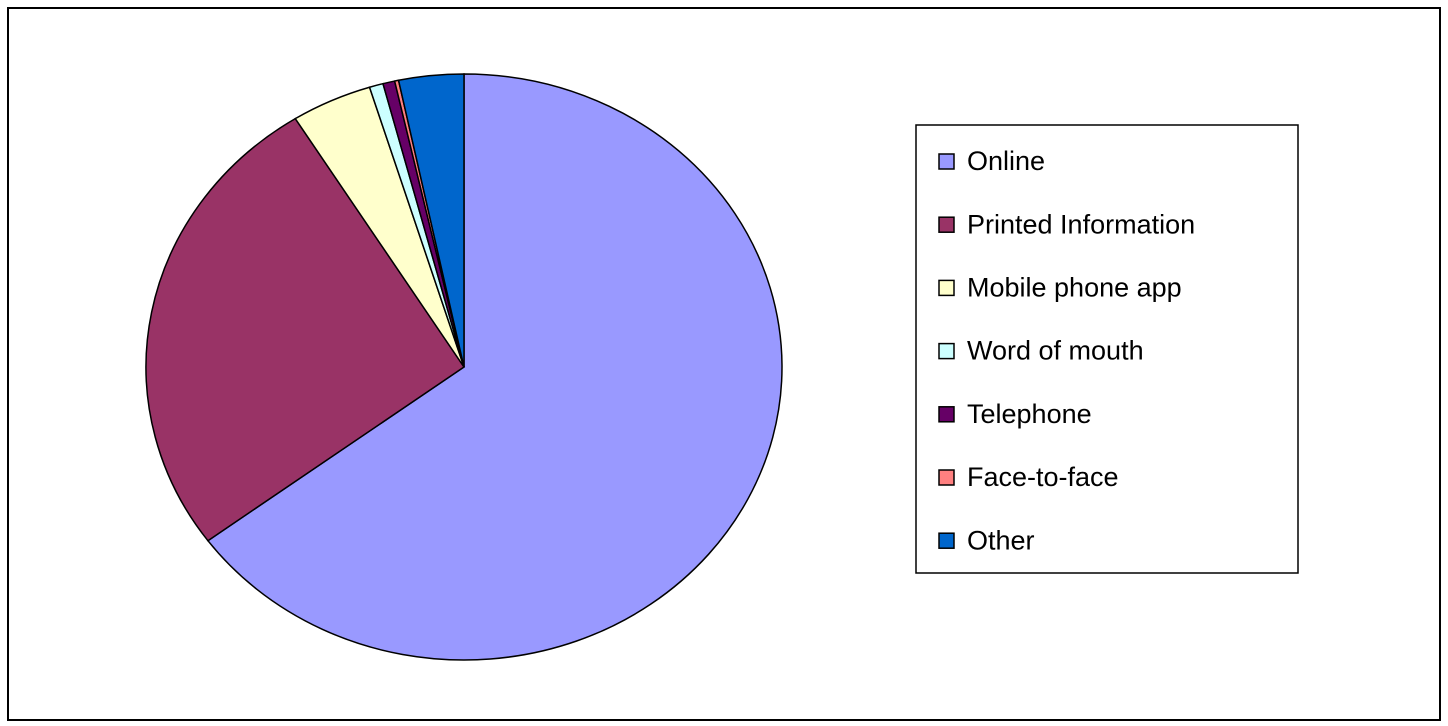  What do you see at coordinates (1055, 351) in the screenshot?
I see `legend-label: Word of mouth` at bounding box center [1055, 351].